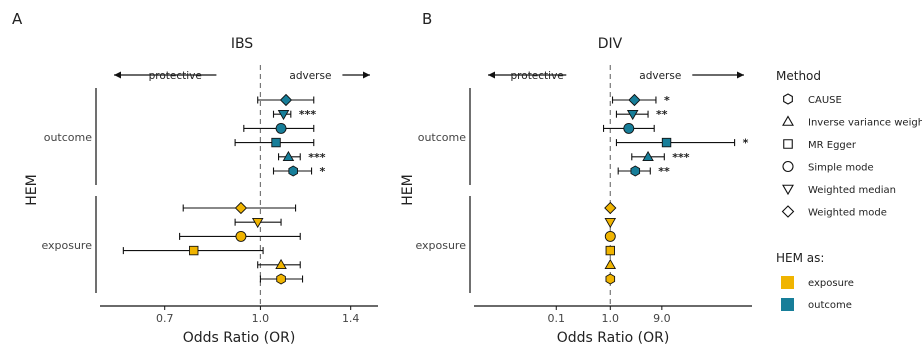 The height and width of the screenshot is (348, 922). I want to click on legend-shape-square, so click(788, 144).